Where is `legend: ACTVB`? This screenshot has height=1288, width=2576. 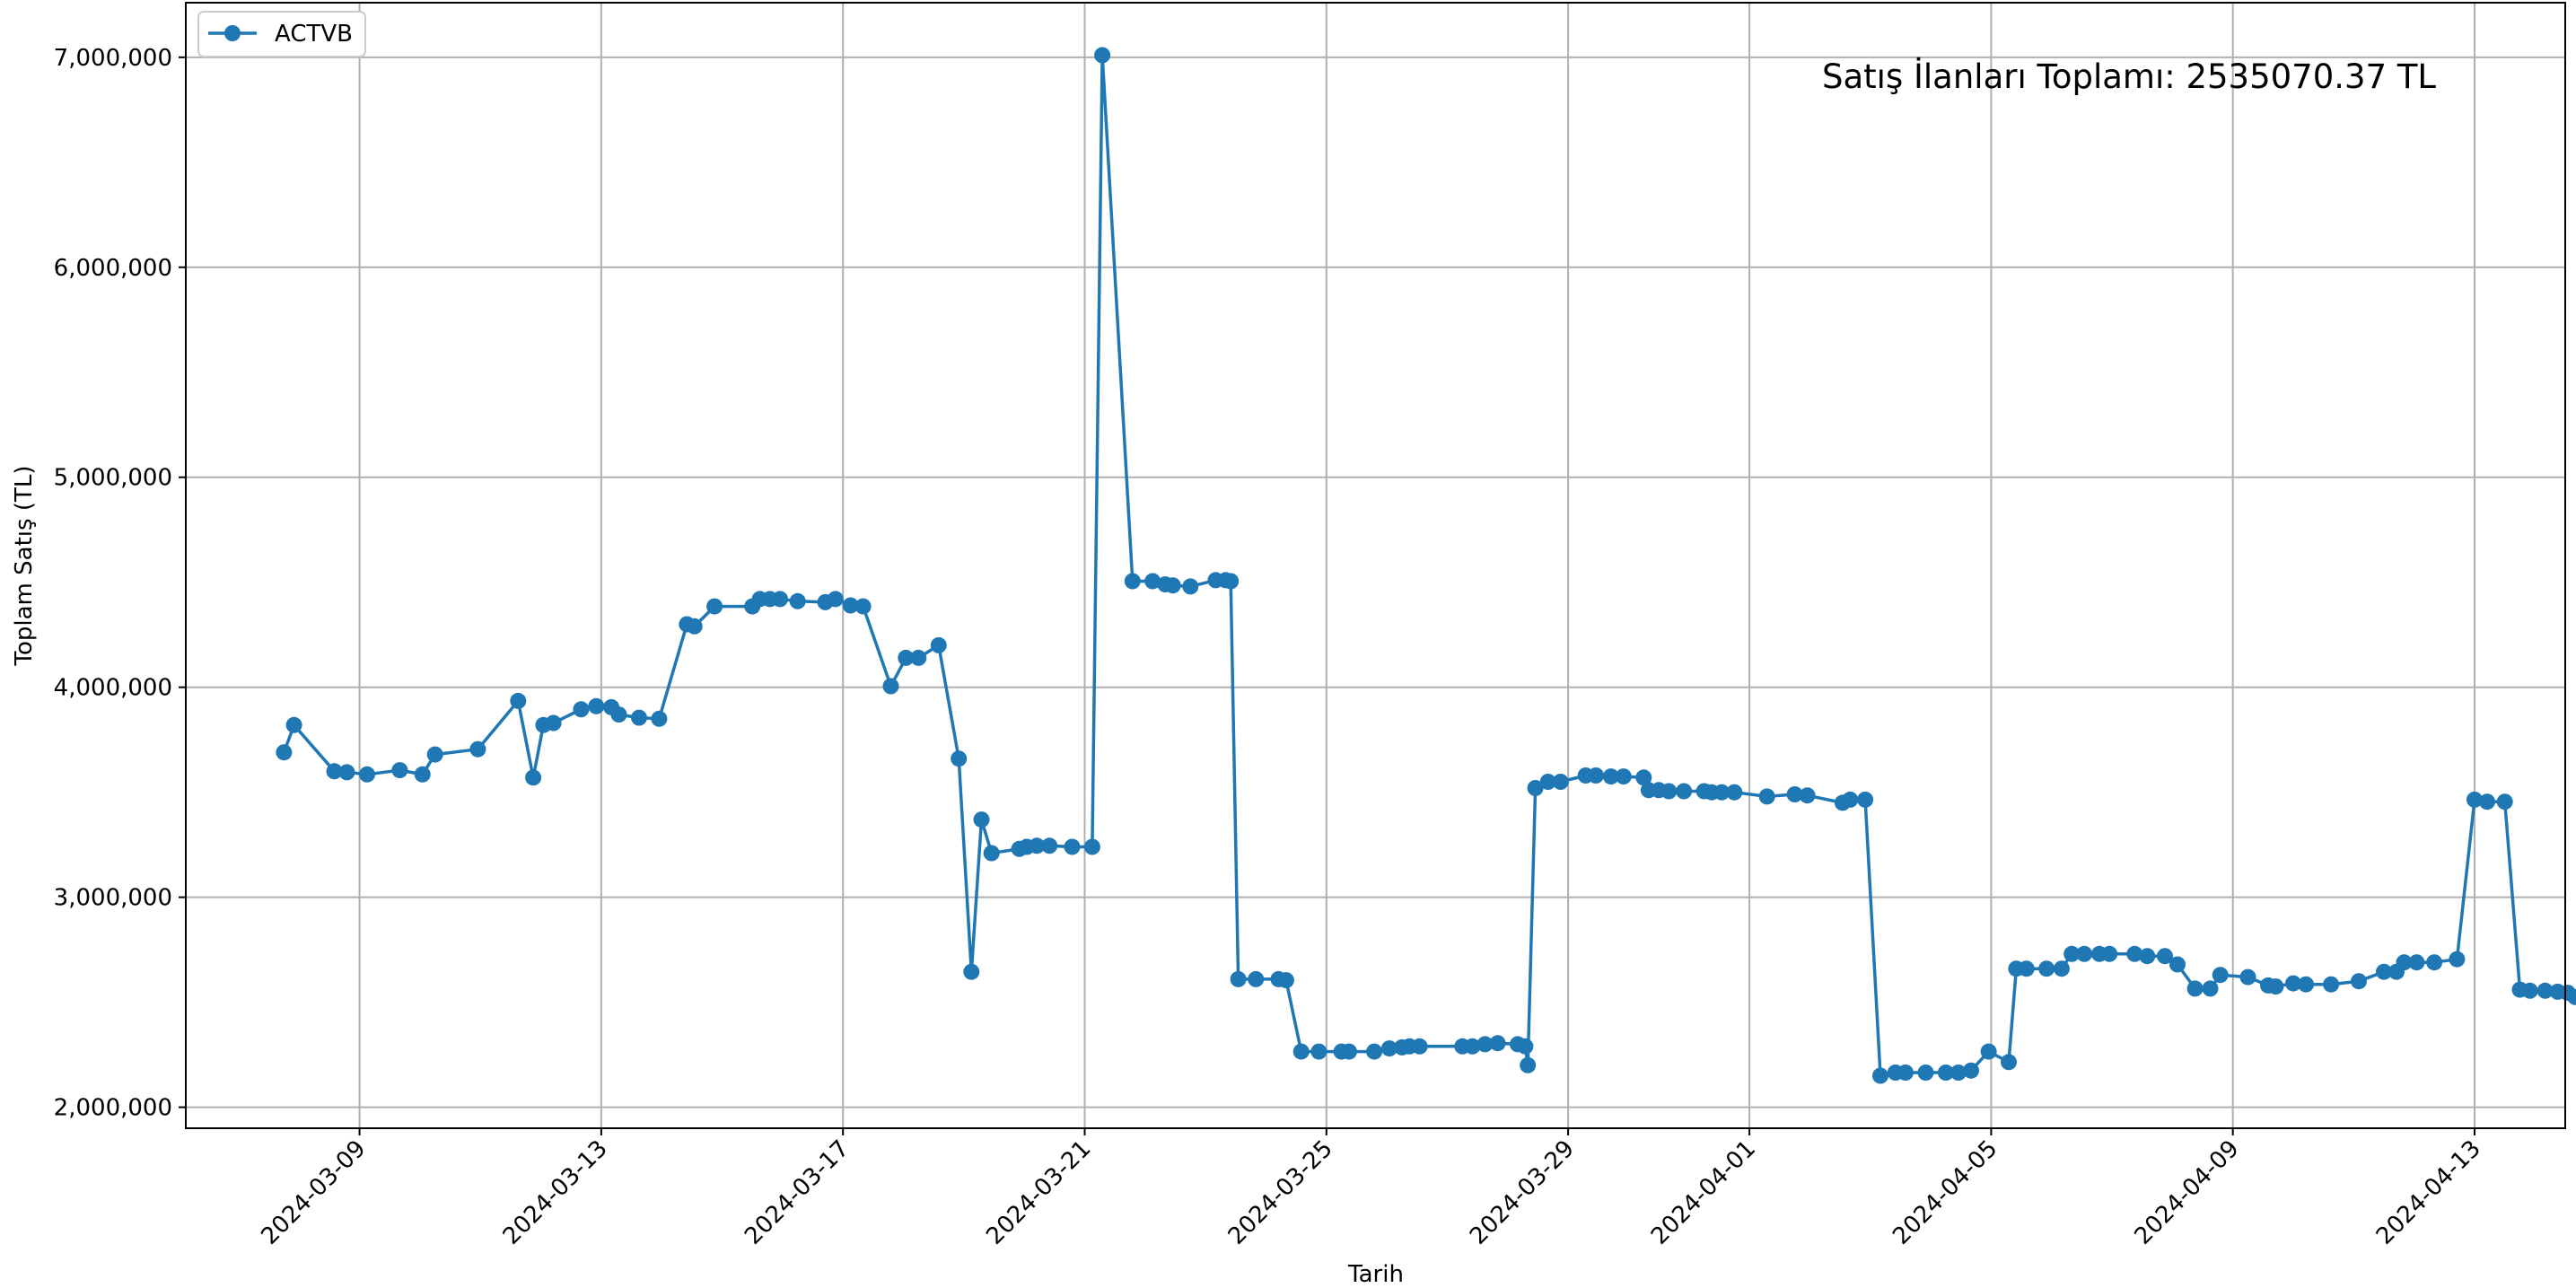
legend: ACTVB is located at coordinates (281, 34).